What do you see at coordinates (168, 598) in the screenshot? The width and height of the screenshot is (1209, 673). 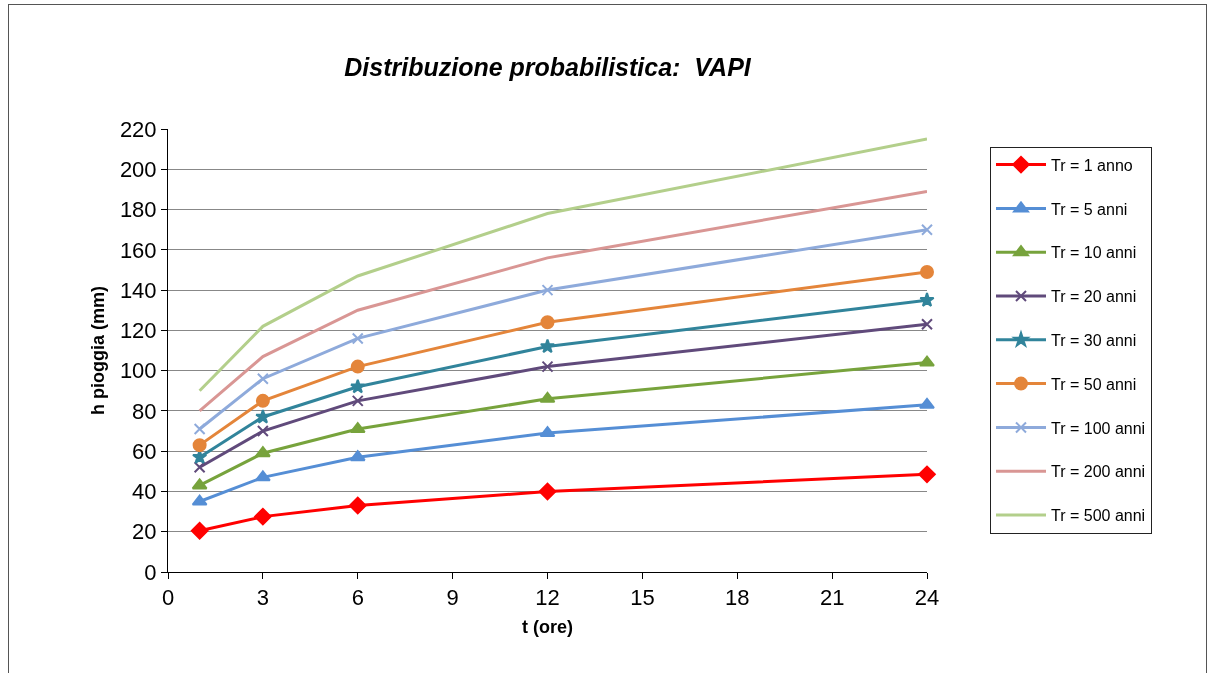 I see `x-tick-label: 0` at bounding box center [168, 598].